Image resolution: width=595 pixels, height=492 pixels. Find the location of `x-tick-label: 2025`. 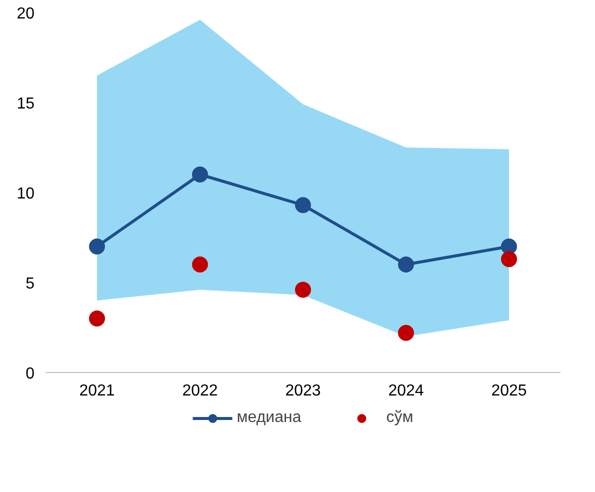

x-tick-label: 2025 is located at coordinates (509, 391).